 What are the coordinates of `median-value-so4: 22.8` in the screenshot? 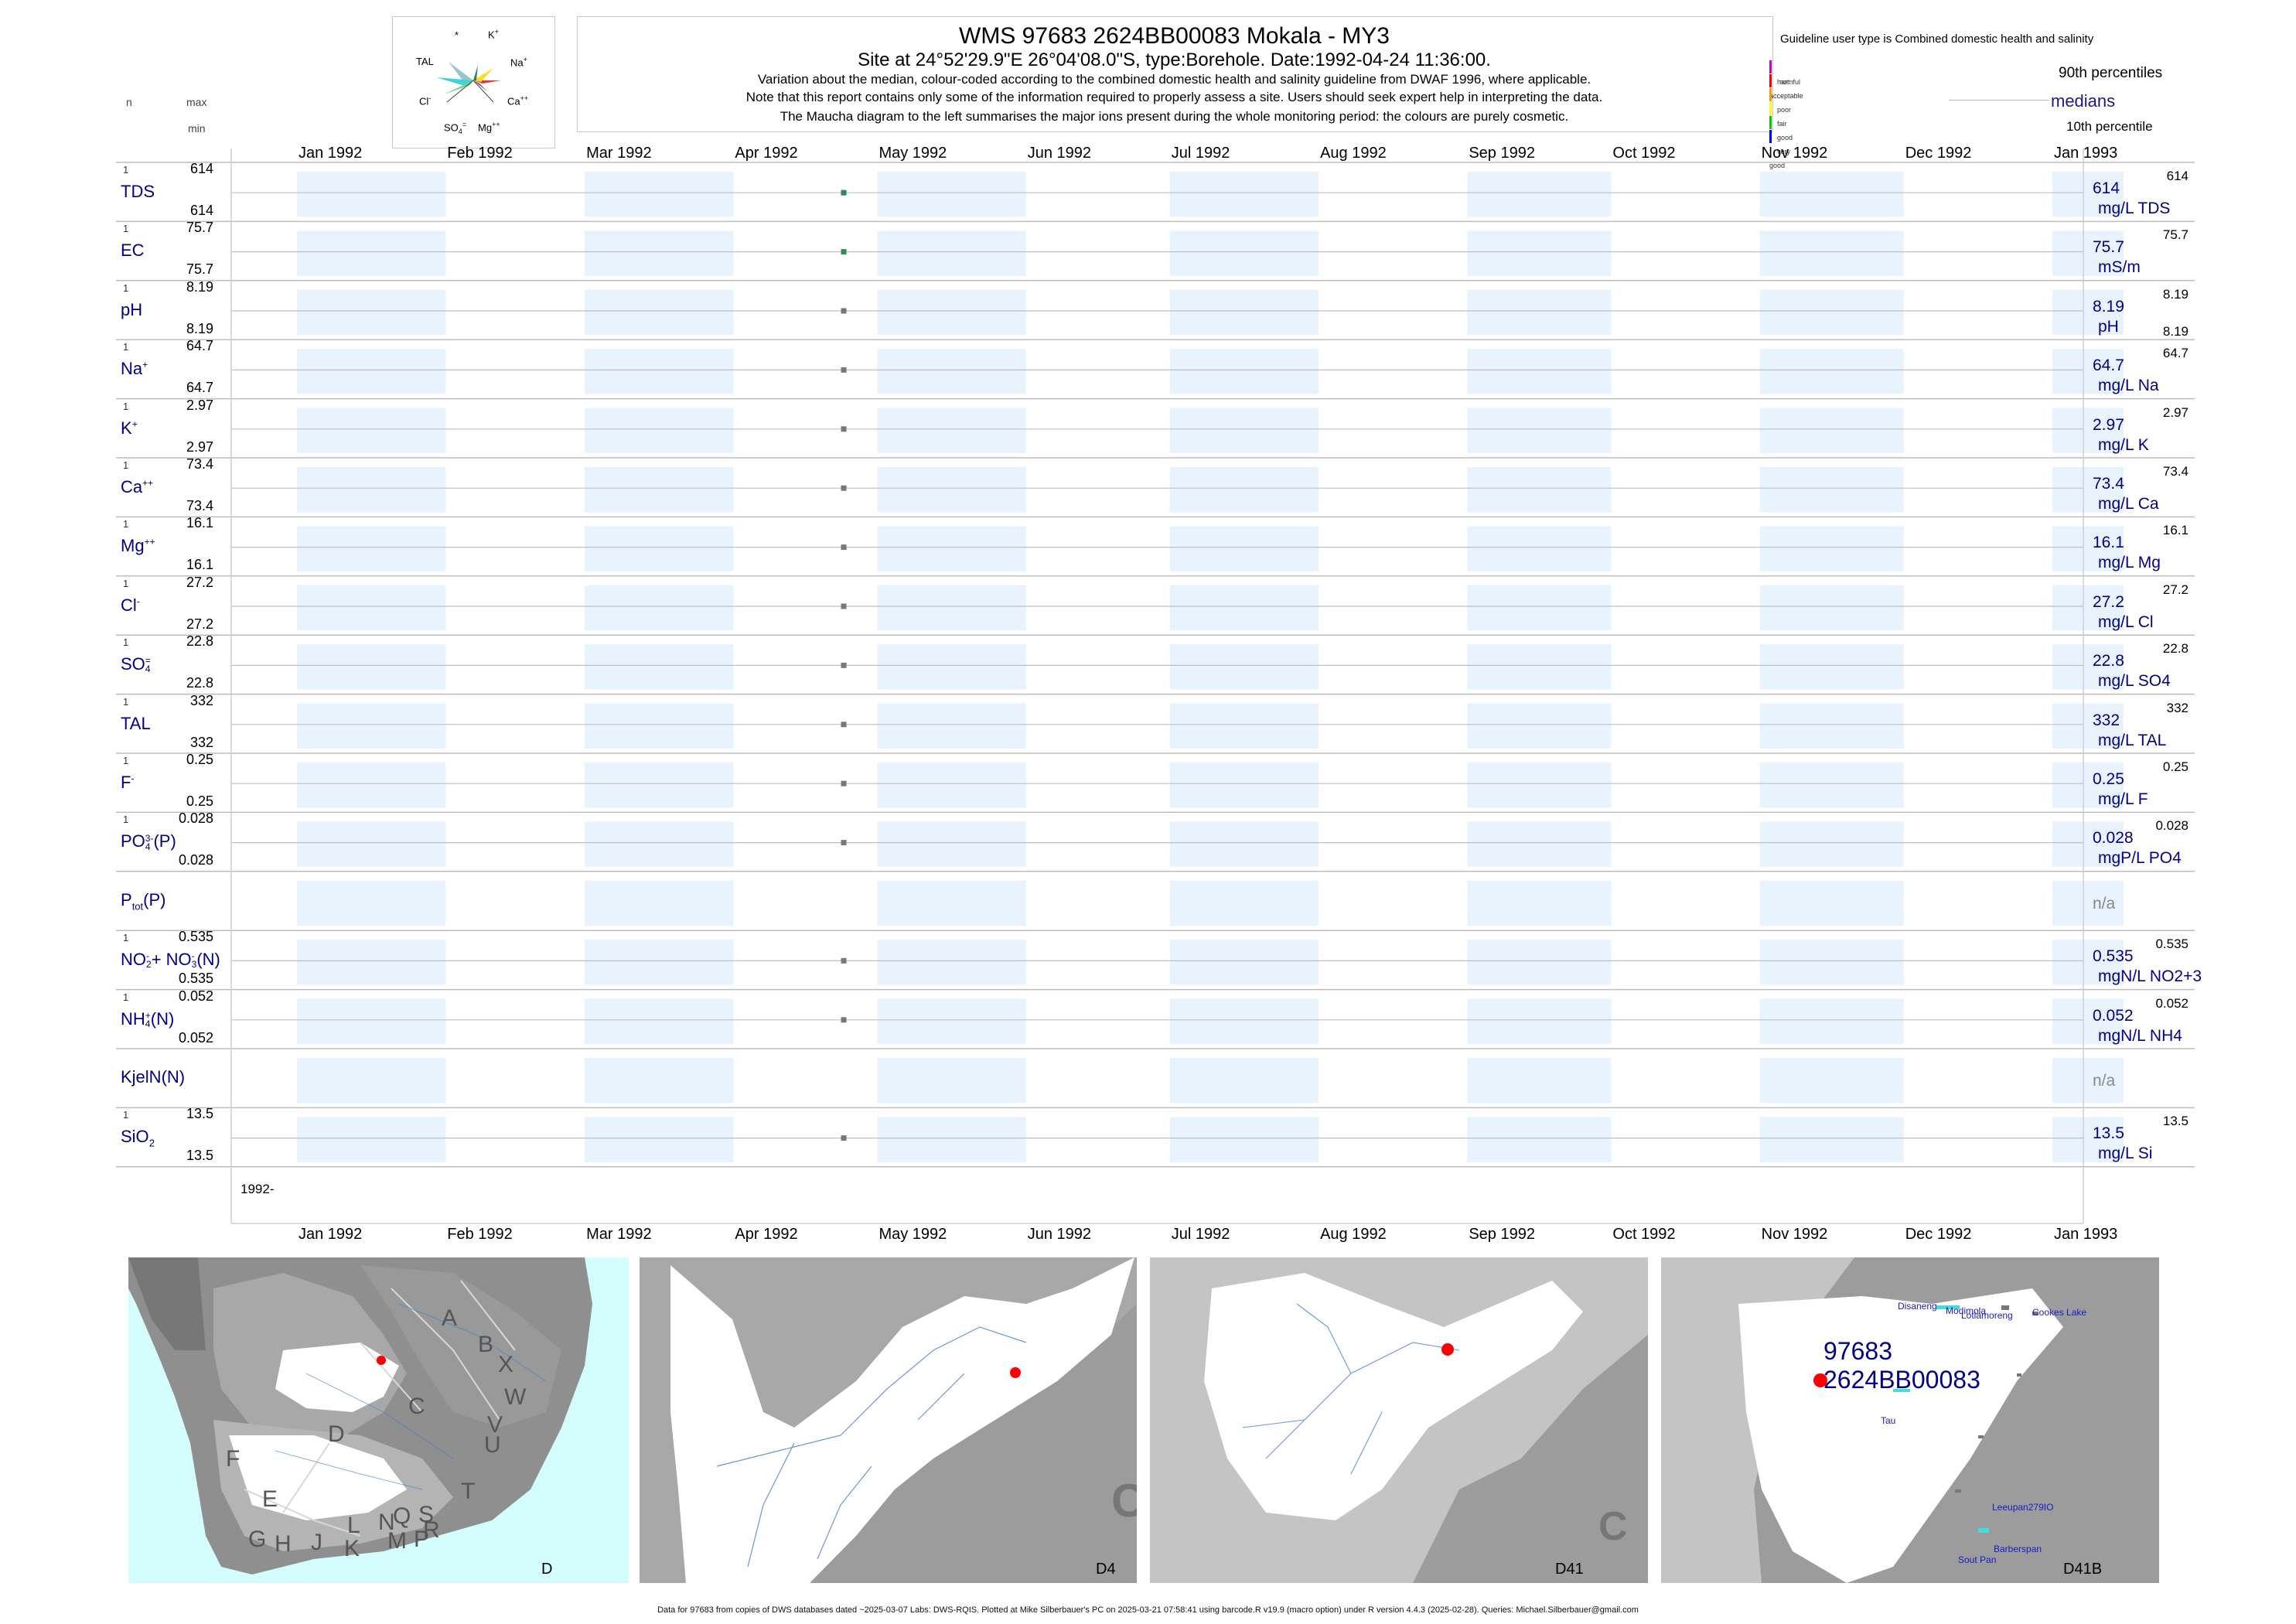 It's located at (2108, 661).